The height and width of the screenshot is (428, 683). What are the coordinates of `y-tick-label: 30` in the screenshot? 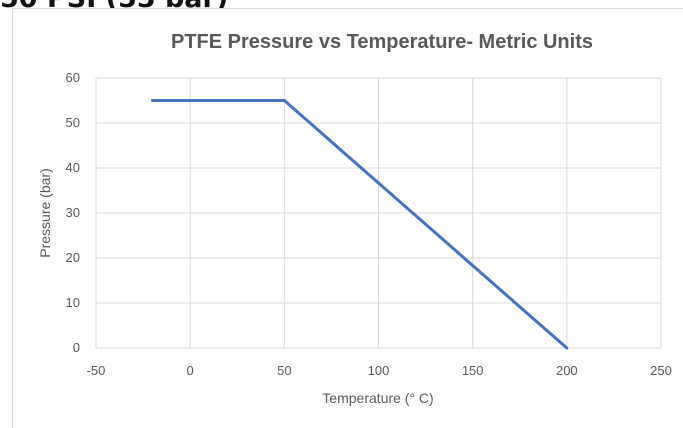 It's located at (73, 212).